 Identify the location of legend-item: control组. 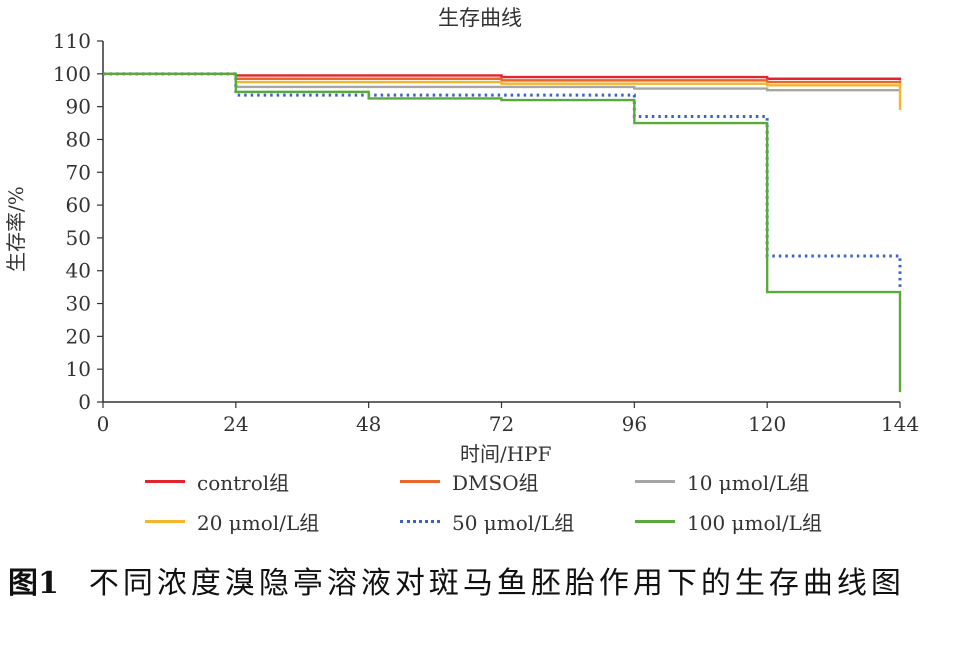
(217, 481).